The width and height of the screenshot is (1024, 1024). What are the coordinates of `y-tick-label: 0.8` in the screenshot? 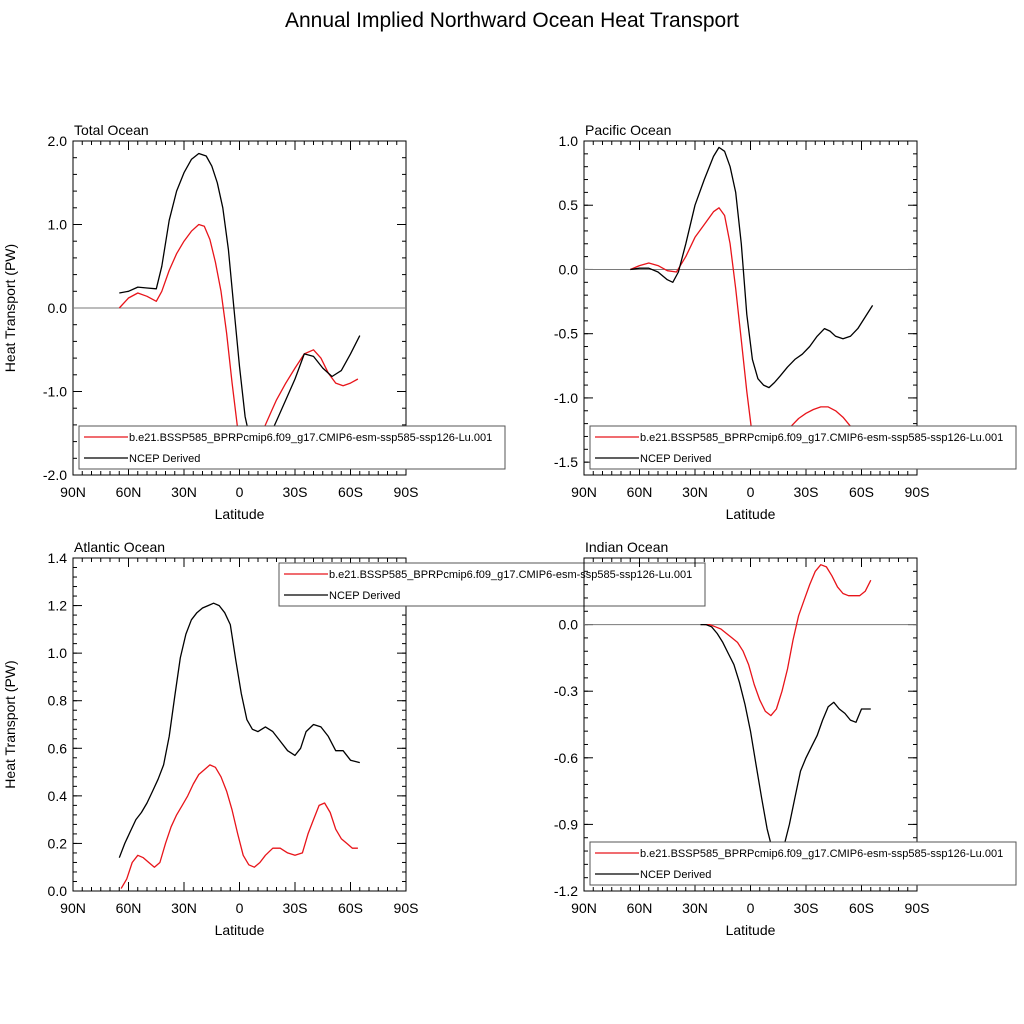 It's located at (58, 701).